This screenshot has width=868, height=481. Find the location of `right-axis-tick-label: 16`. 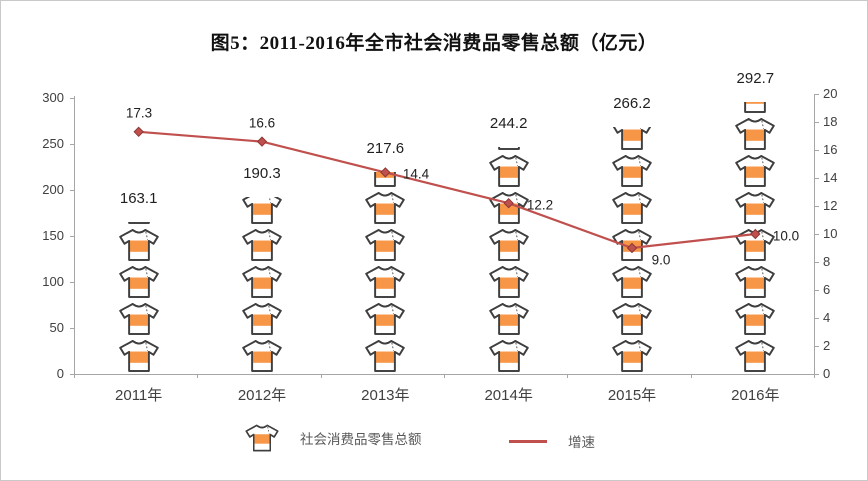

right-axis-tick-label: 16 is located at coordinates (830, 149).